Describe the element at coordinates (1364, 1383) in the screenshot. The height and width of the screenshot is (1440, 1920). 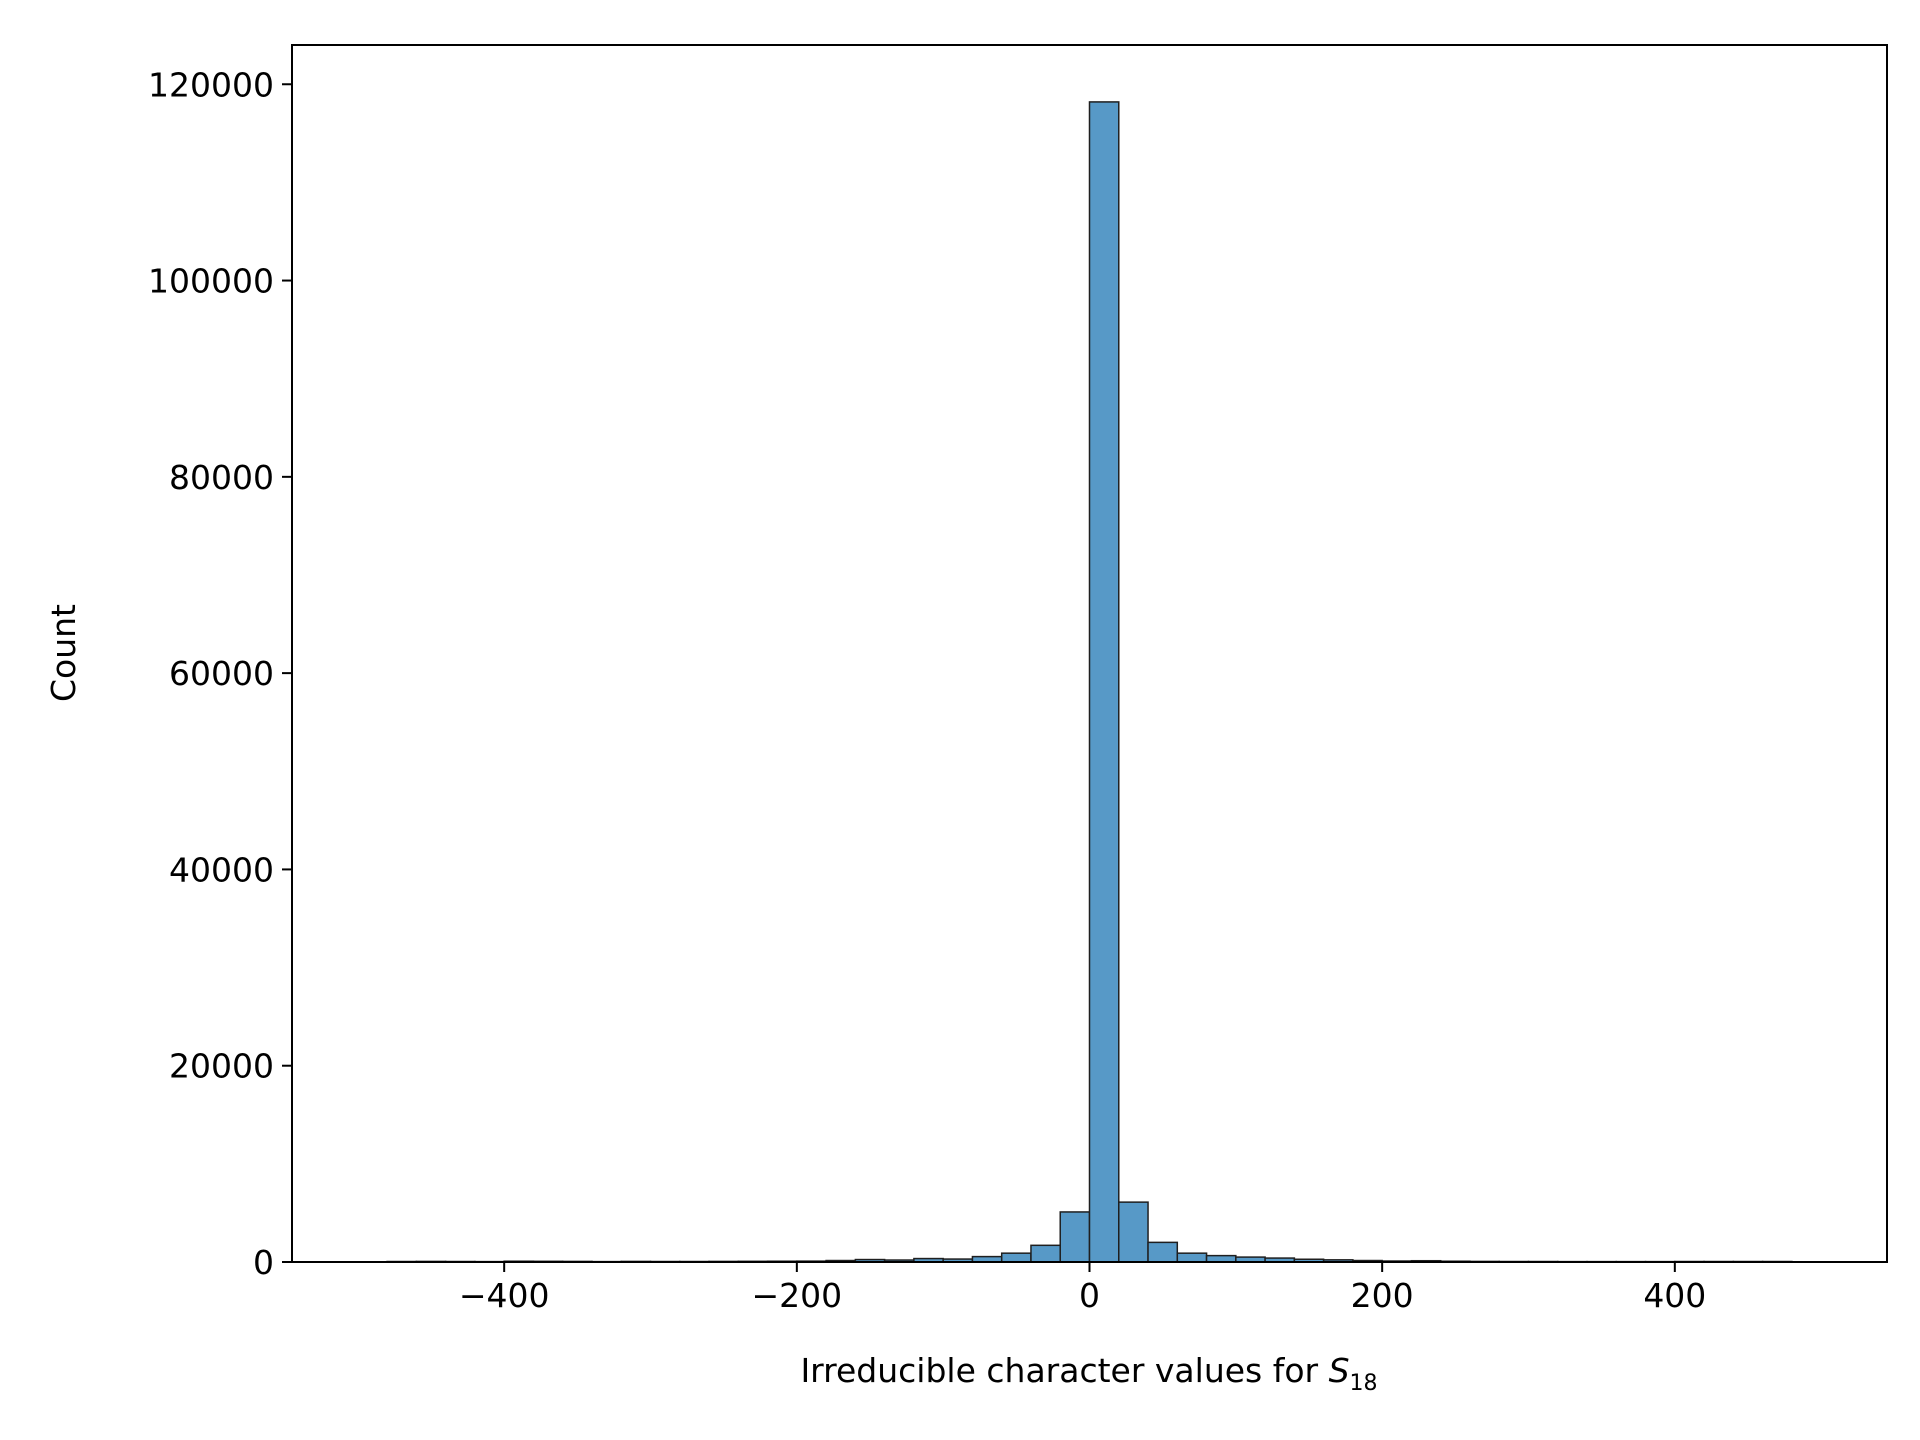
I see `x-axis-label-subscript: 18` at that location.